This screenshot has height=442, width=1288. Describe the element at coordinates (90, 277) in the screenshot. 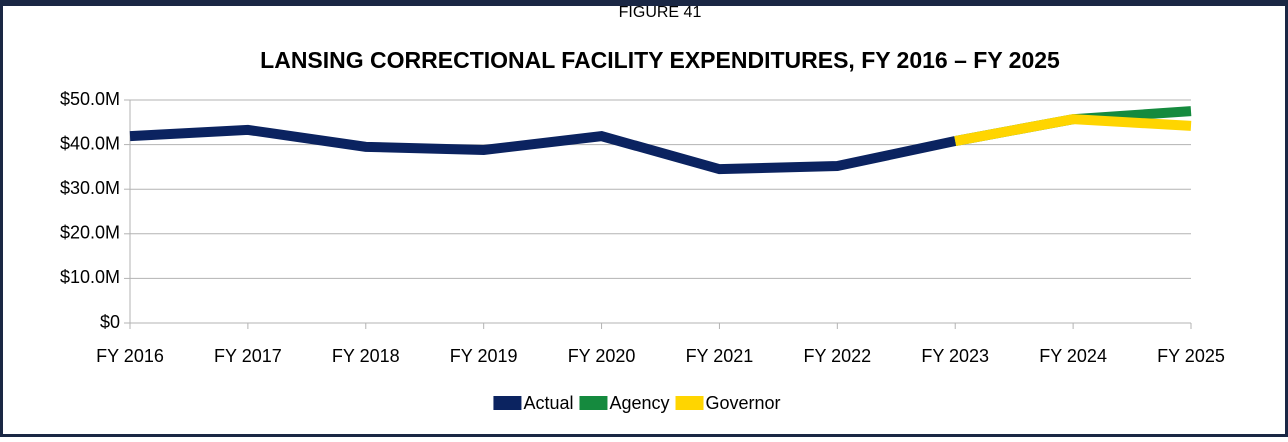

I see `y-tick-label: $10.0M` at that location.